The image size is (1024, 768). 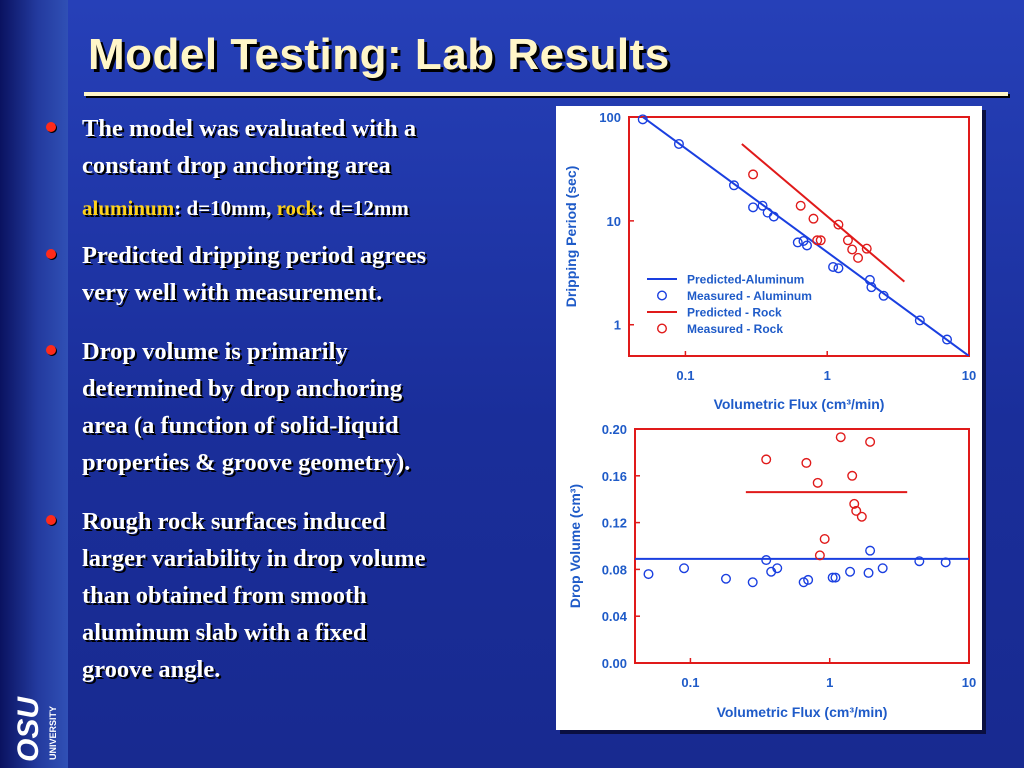 I want to click on x-axis-label: Volumetric Flux (cm³/min), so click(x=799, y=404).